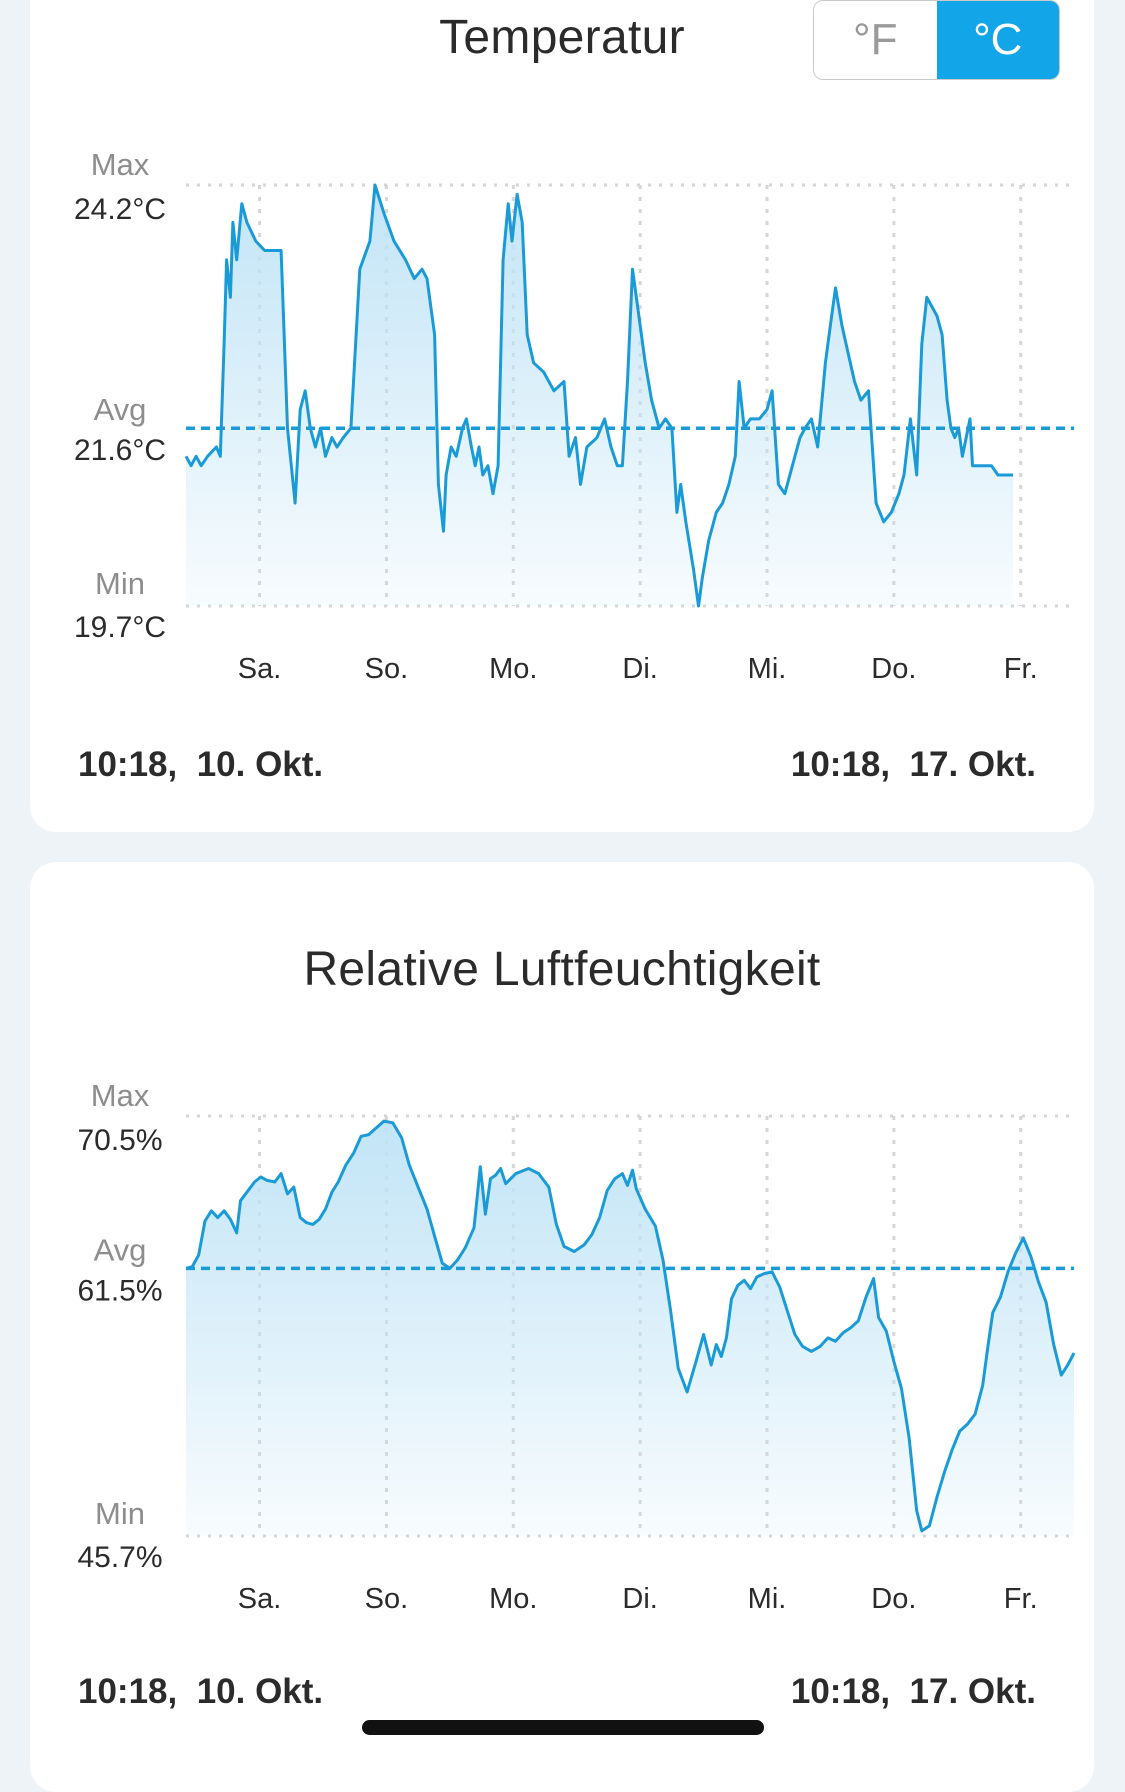 The image size is (1125, 1792). Describe the element at coordinates (120, 209) in the screenshot. I see `max-value: 24.2°C` at that location.